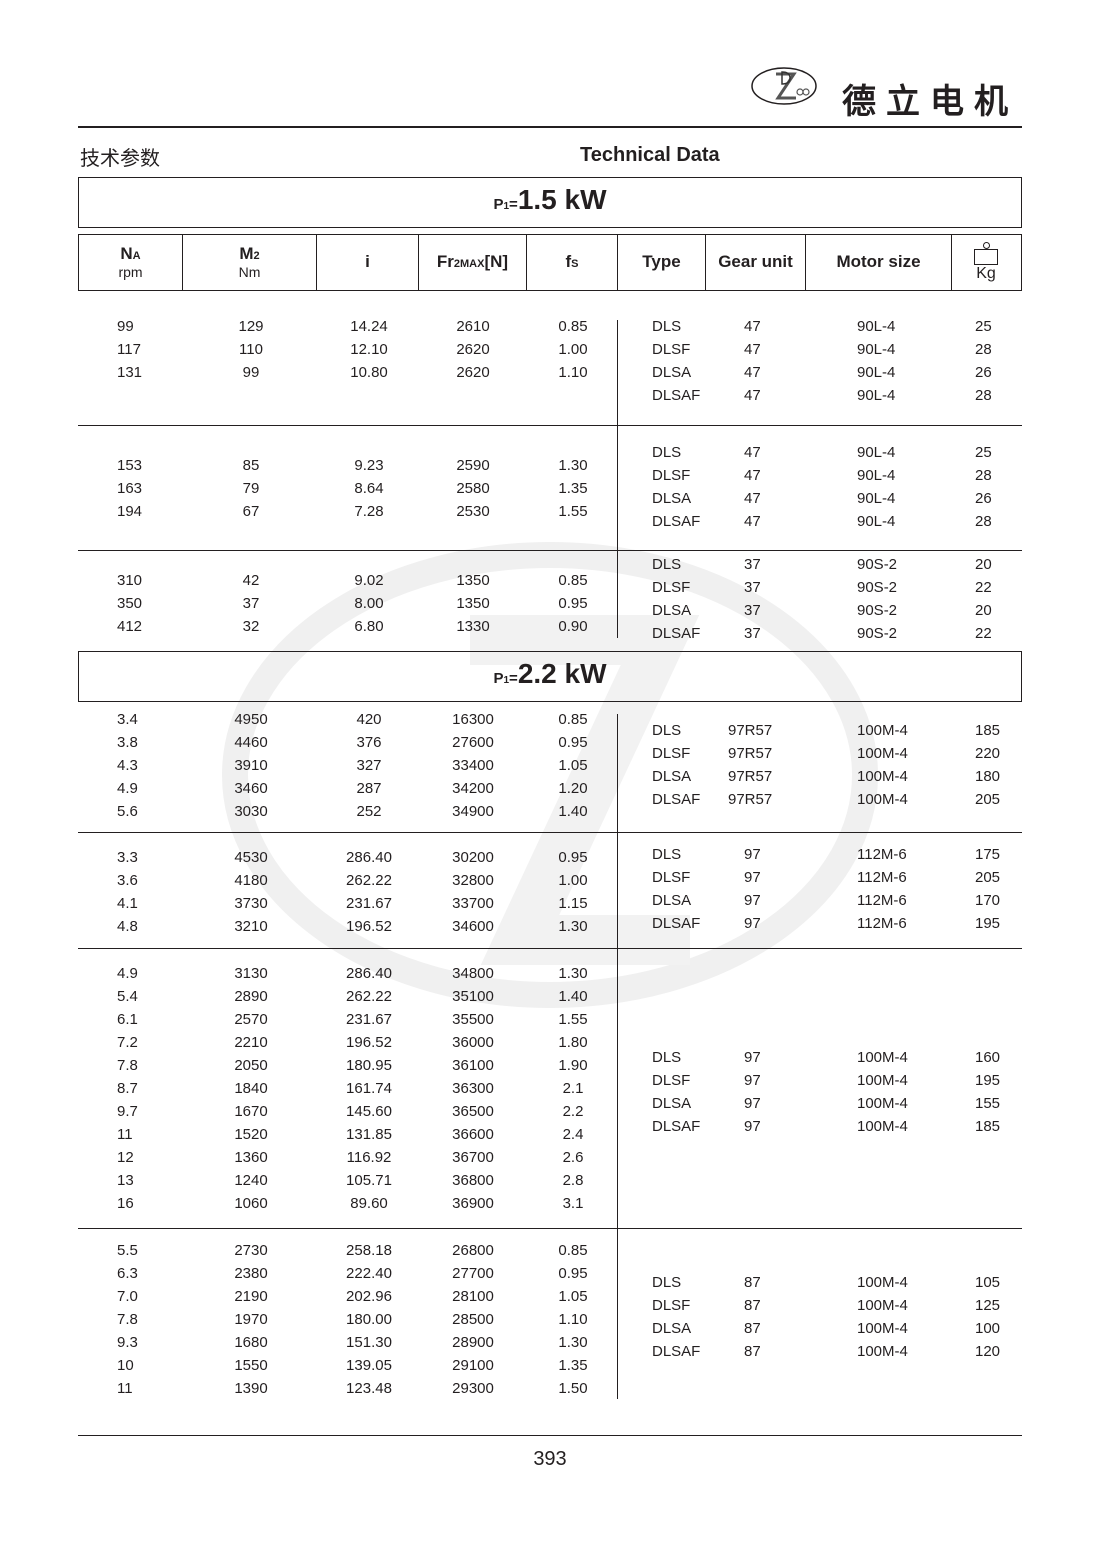 The image size is (1100, 1555). Describe the element at coordinates (369, 788) in the screenshot. I see `cell-i: 287` at that location.